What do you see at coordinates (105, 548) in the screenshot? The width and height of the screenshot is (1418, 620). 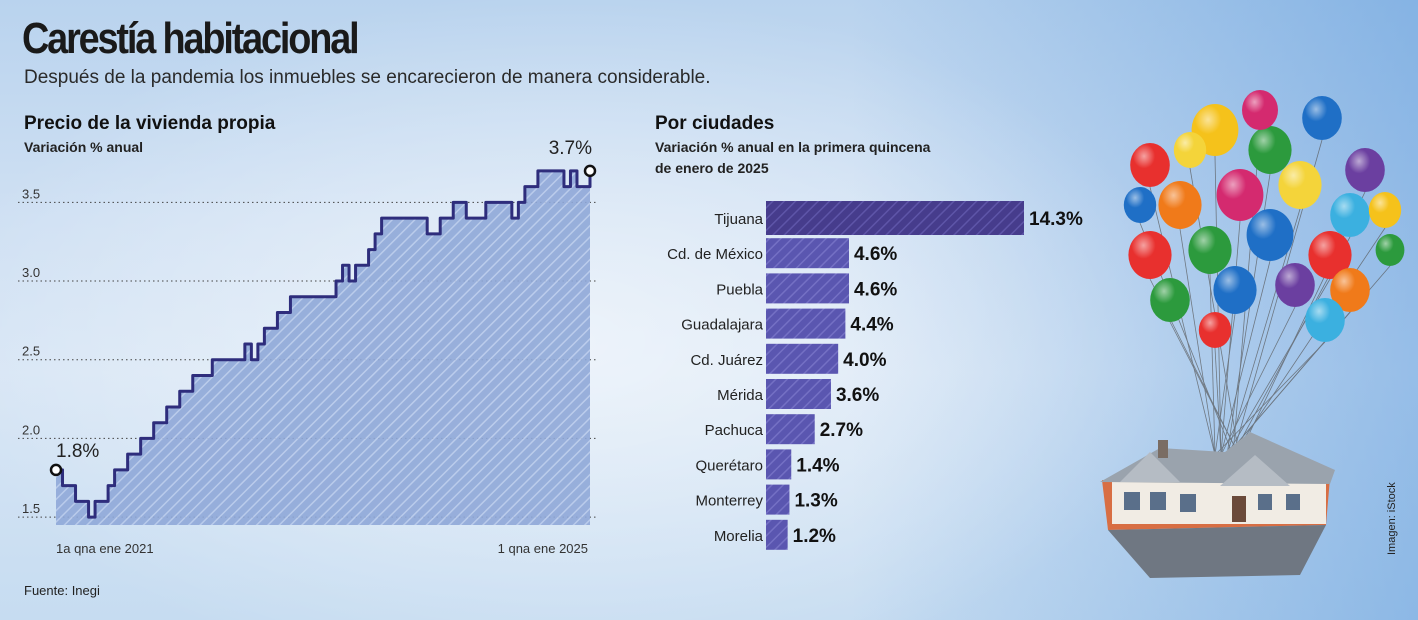 I see `x-label-start: 1a qna ene 2021` at bounding box center [105, 548].